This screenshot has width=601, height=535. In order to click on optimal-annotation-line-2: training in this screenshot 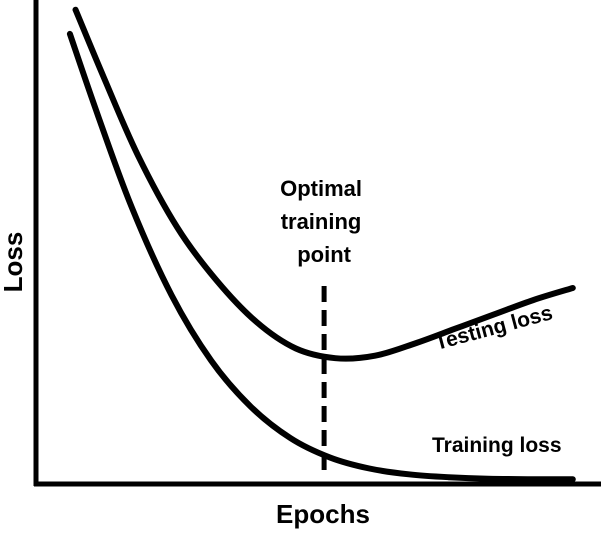, I will do `click(321, 221)`.